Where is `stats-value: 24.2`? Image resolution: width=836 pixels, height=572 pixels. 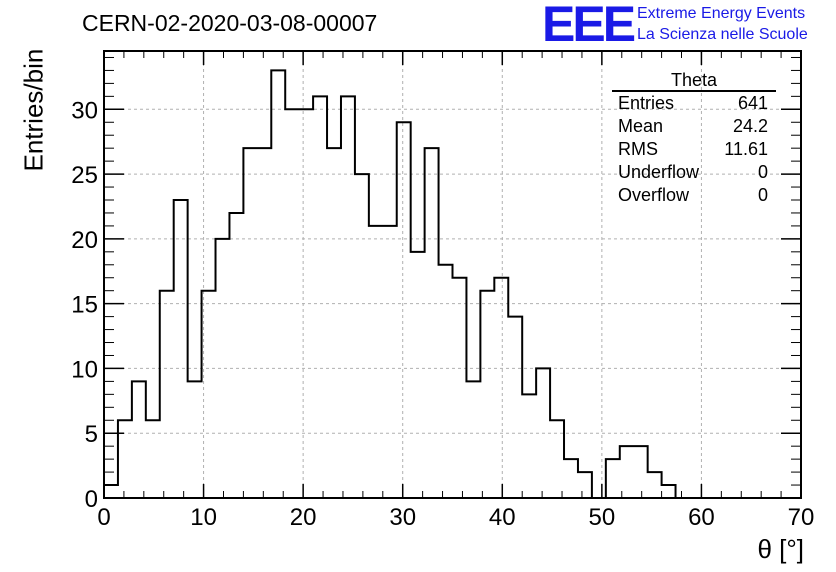 stats-value: 24.2 is located at coordinates (750, 126).